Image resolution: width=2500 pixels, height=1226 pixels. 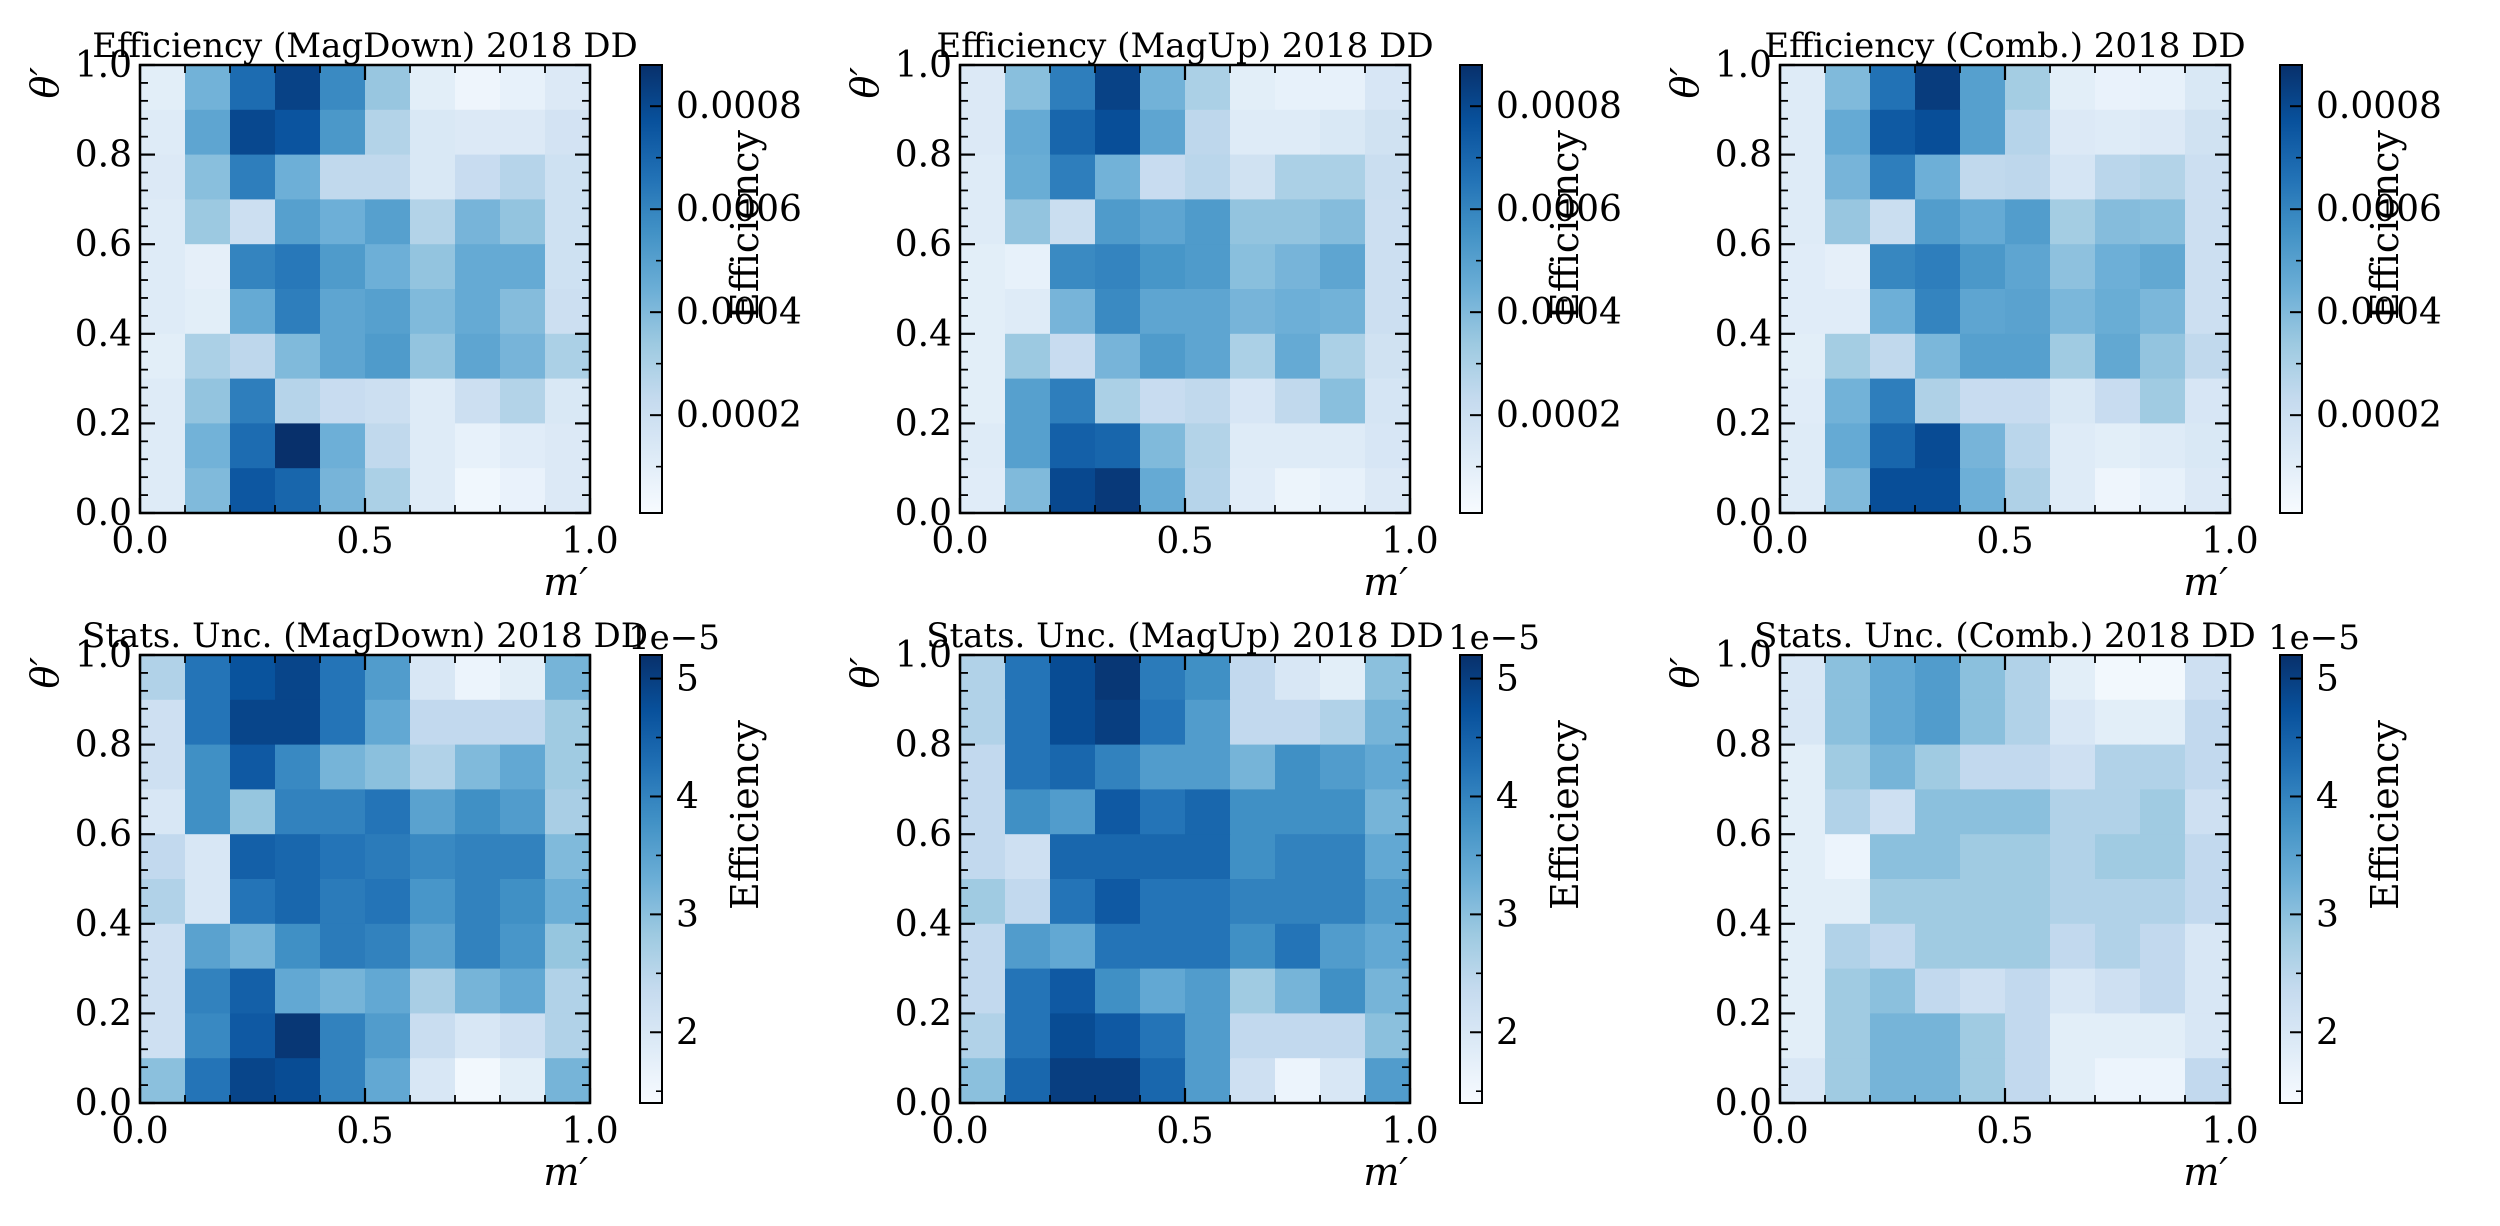 What do you see at coordinates (1184, 1131) in the screenshot?
I see `x-tick-label: 0.5` at bounding box center [1184, 1131].